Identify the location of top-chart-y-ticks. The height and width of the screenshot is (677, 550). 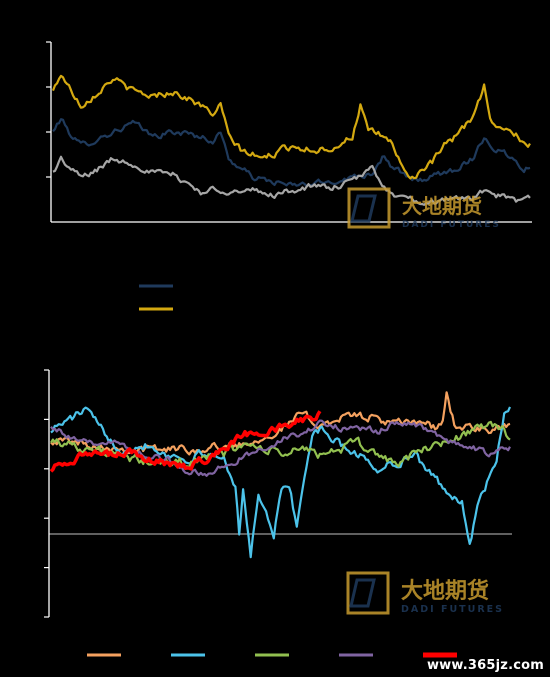
(48, 109).